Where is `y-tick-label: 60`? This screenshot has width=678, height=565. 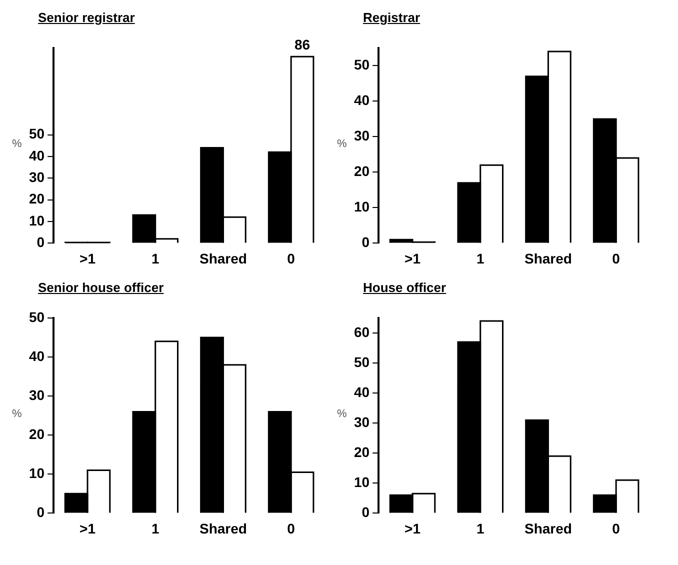
y-tick-label: 60 is located at coordinates (362, 332).